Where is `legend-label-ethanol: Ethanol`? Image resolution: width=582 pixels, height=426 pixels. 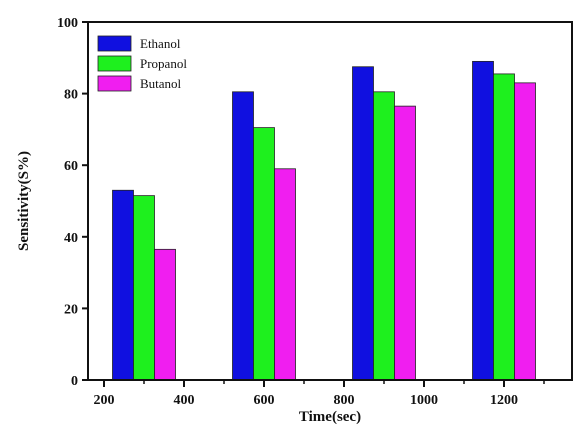 legend-label-ethanol: Ethanol is located at coordinates (160, 43).